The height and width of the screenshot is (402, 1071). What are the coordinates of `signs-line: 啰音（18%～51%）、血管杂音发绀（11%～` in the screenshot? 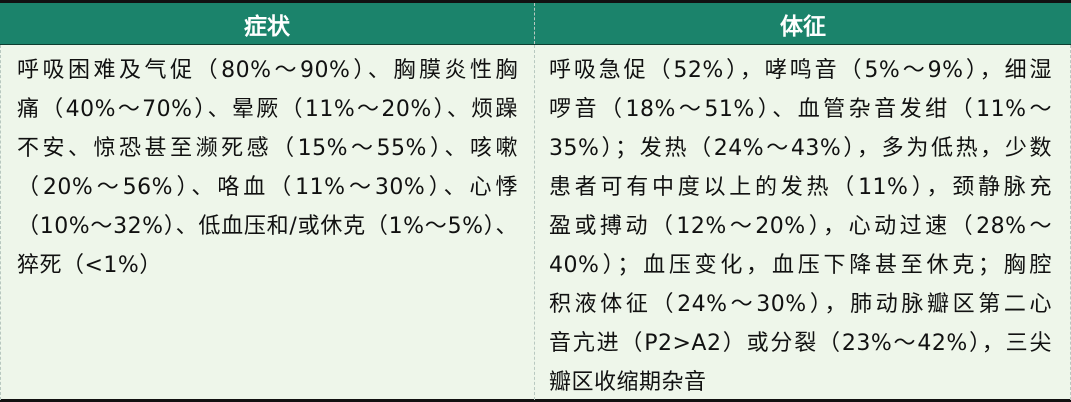 It's located at (800, 109).